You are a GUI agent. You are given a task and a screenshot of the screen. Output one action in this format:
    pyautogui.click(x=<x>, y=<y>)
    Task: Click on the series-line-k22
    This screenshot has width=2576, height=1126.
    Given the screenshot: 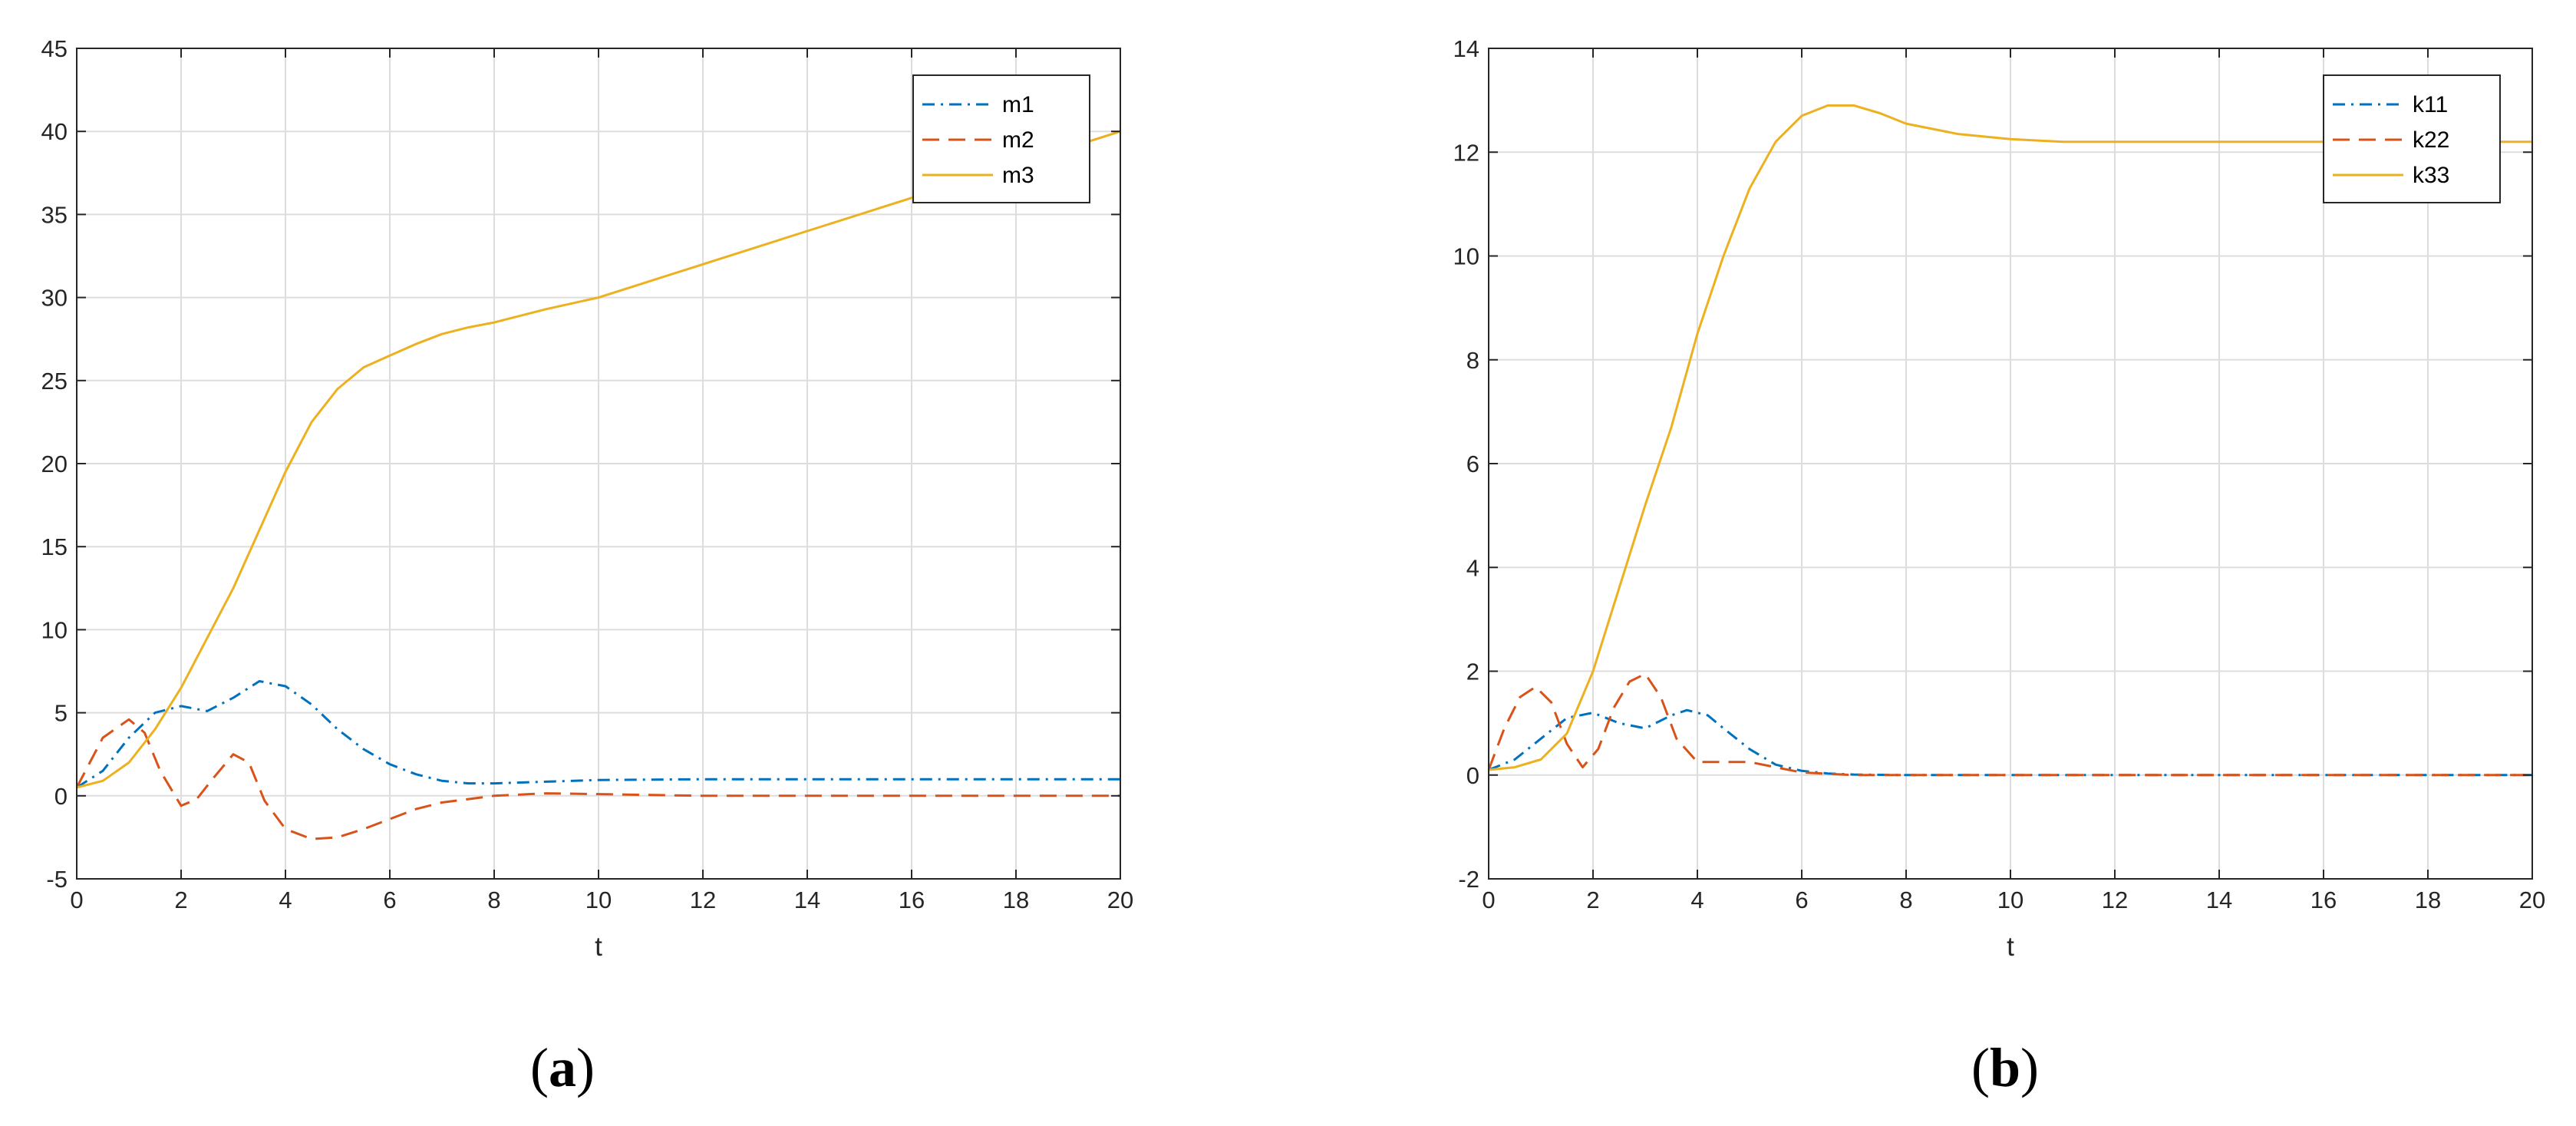 What is the action you would take?
    pyautogui.click(x=2009, y=724)
    